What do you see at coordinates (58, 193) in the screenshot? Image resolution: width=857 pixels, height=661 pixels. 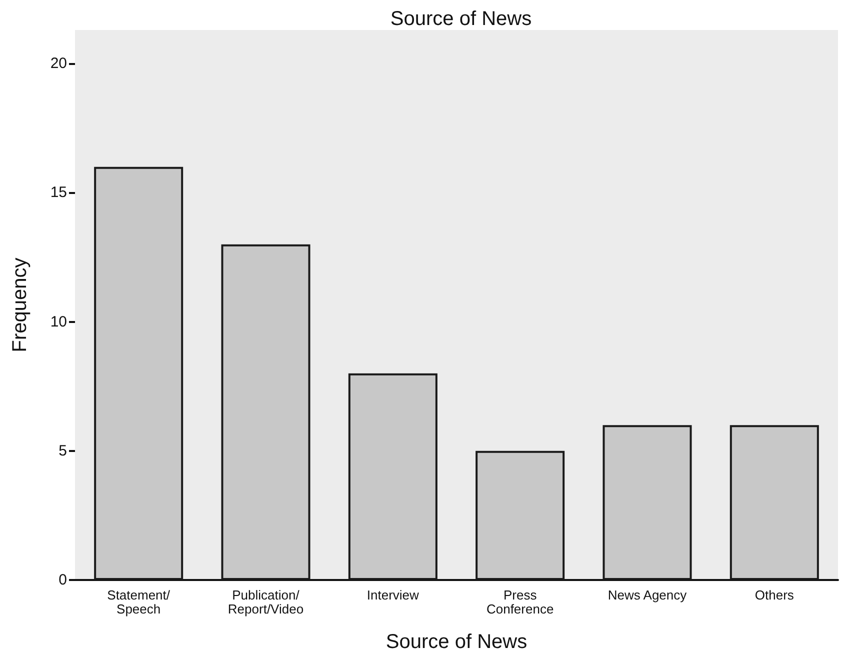 I see `y-tick-label: 15` at bounding box center [58, 193].